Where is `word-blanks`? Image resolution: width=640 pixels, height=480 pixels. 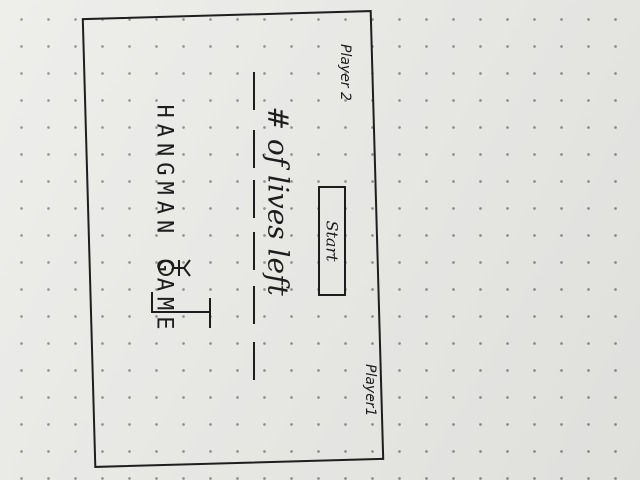 word-blanks is located at coordinates (259, 232).